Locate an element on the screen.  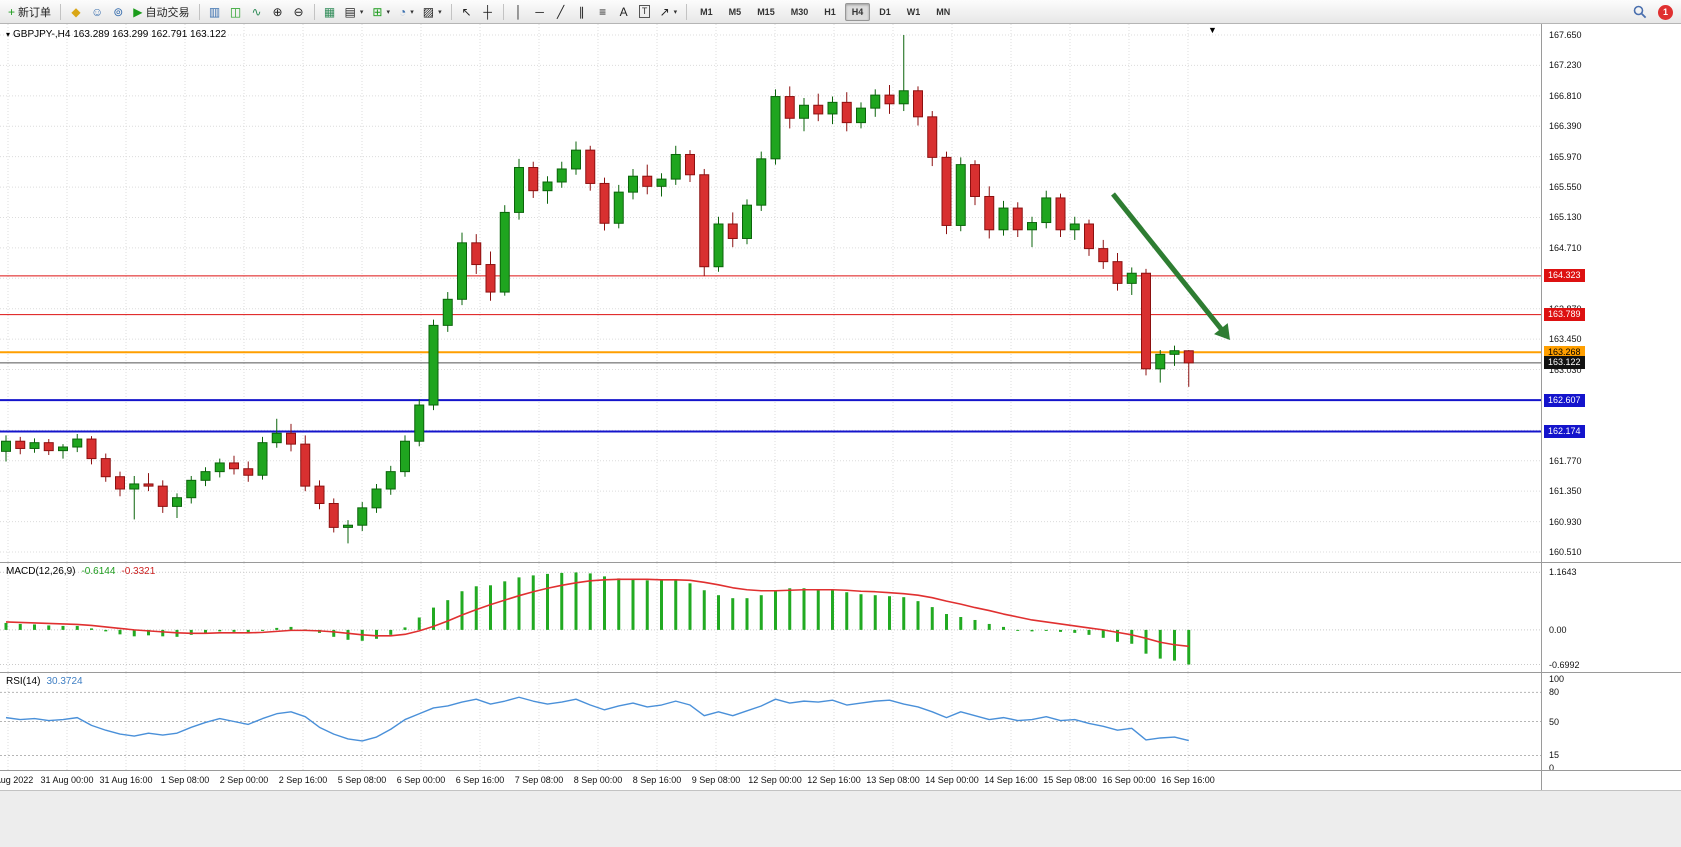
grid-icon: ▦ is located at coordinates (329, 11).